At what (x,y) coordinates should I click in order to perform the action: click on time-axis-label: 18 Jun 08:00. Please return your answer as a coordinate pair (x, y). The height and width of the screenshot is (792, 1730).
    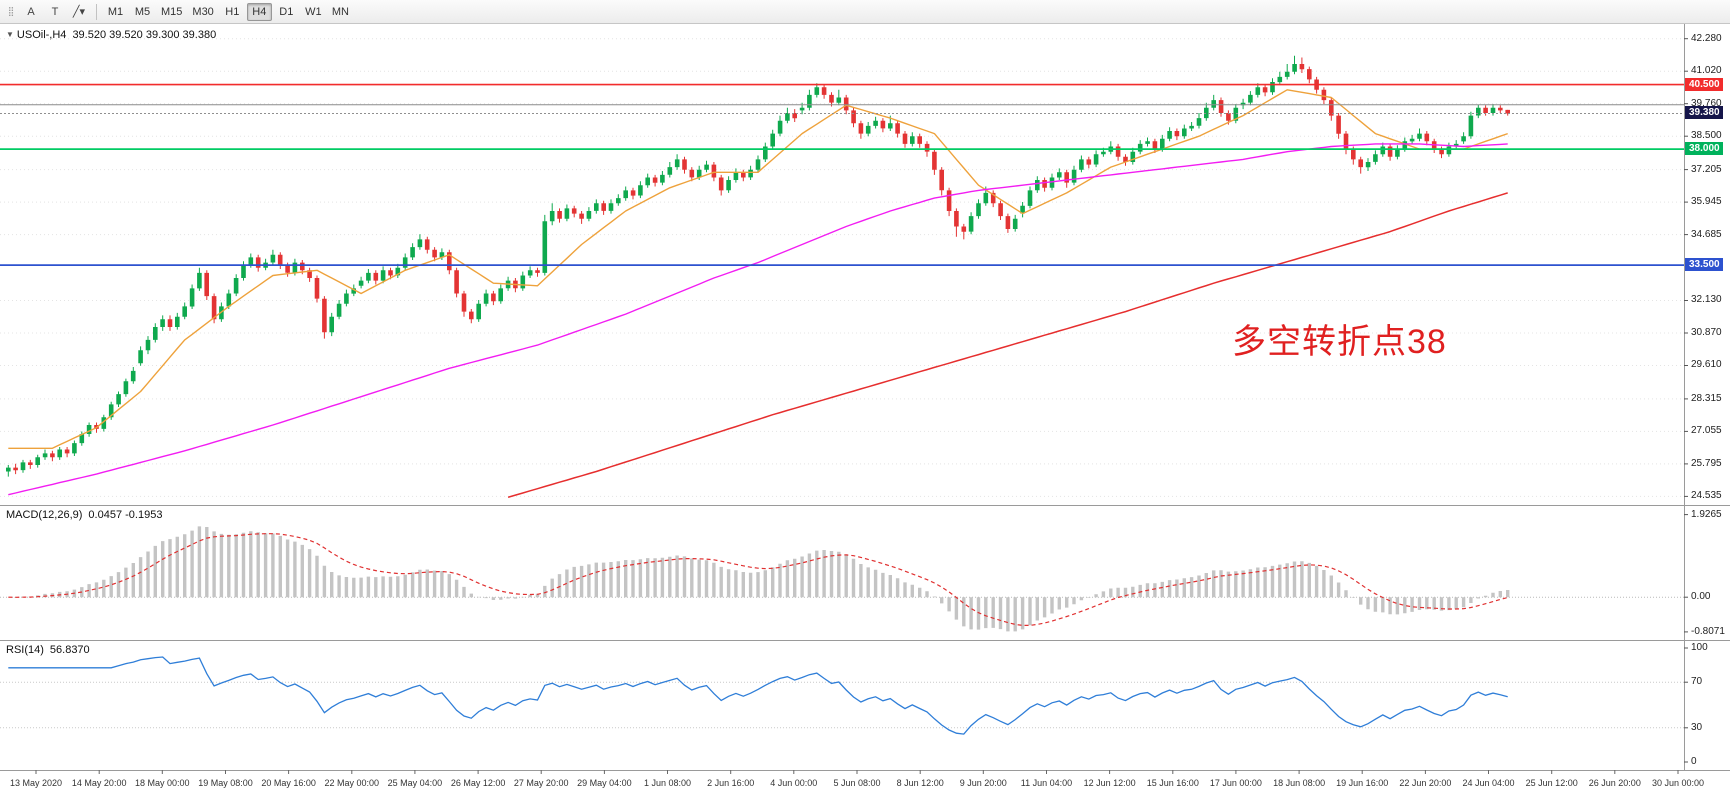
    Looking at the image, I should click on (1299, 783).